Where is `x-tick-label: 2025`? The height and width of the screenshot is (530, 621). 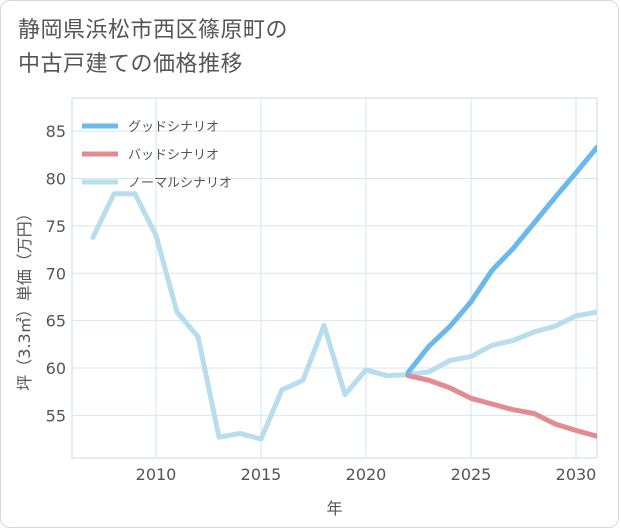 x-tick-label: 2025 is located at coordinates (471, 474).